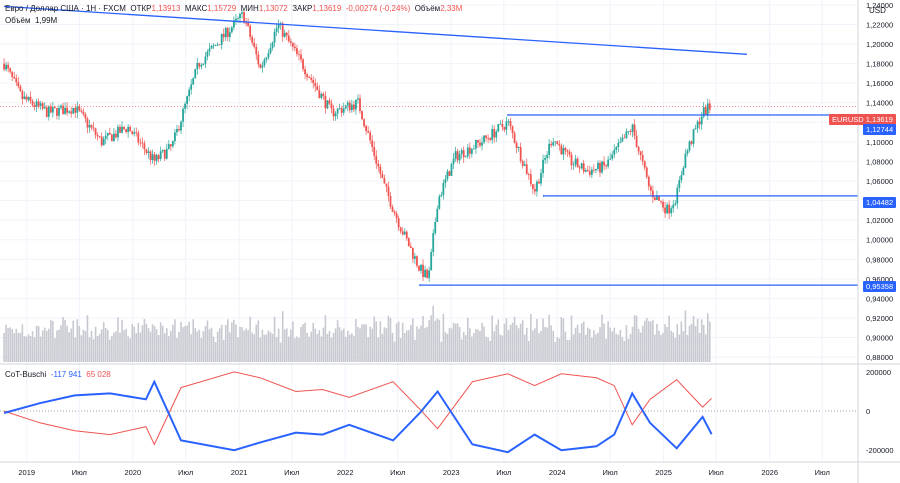 This screenshot has height=483, width=900. What do you see at coordinates (879, 220) in the screenshot?
I see `price-tick-label: 1,02000` at bounding box center [879, 220].